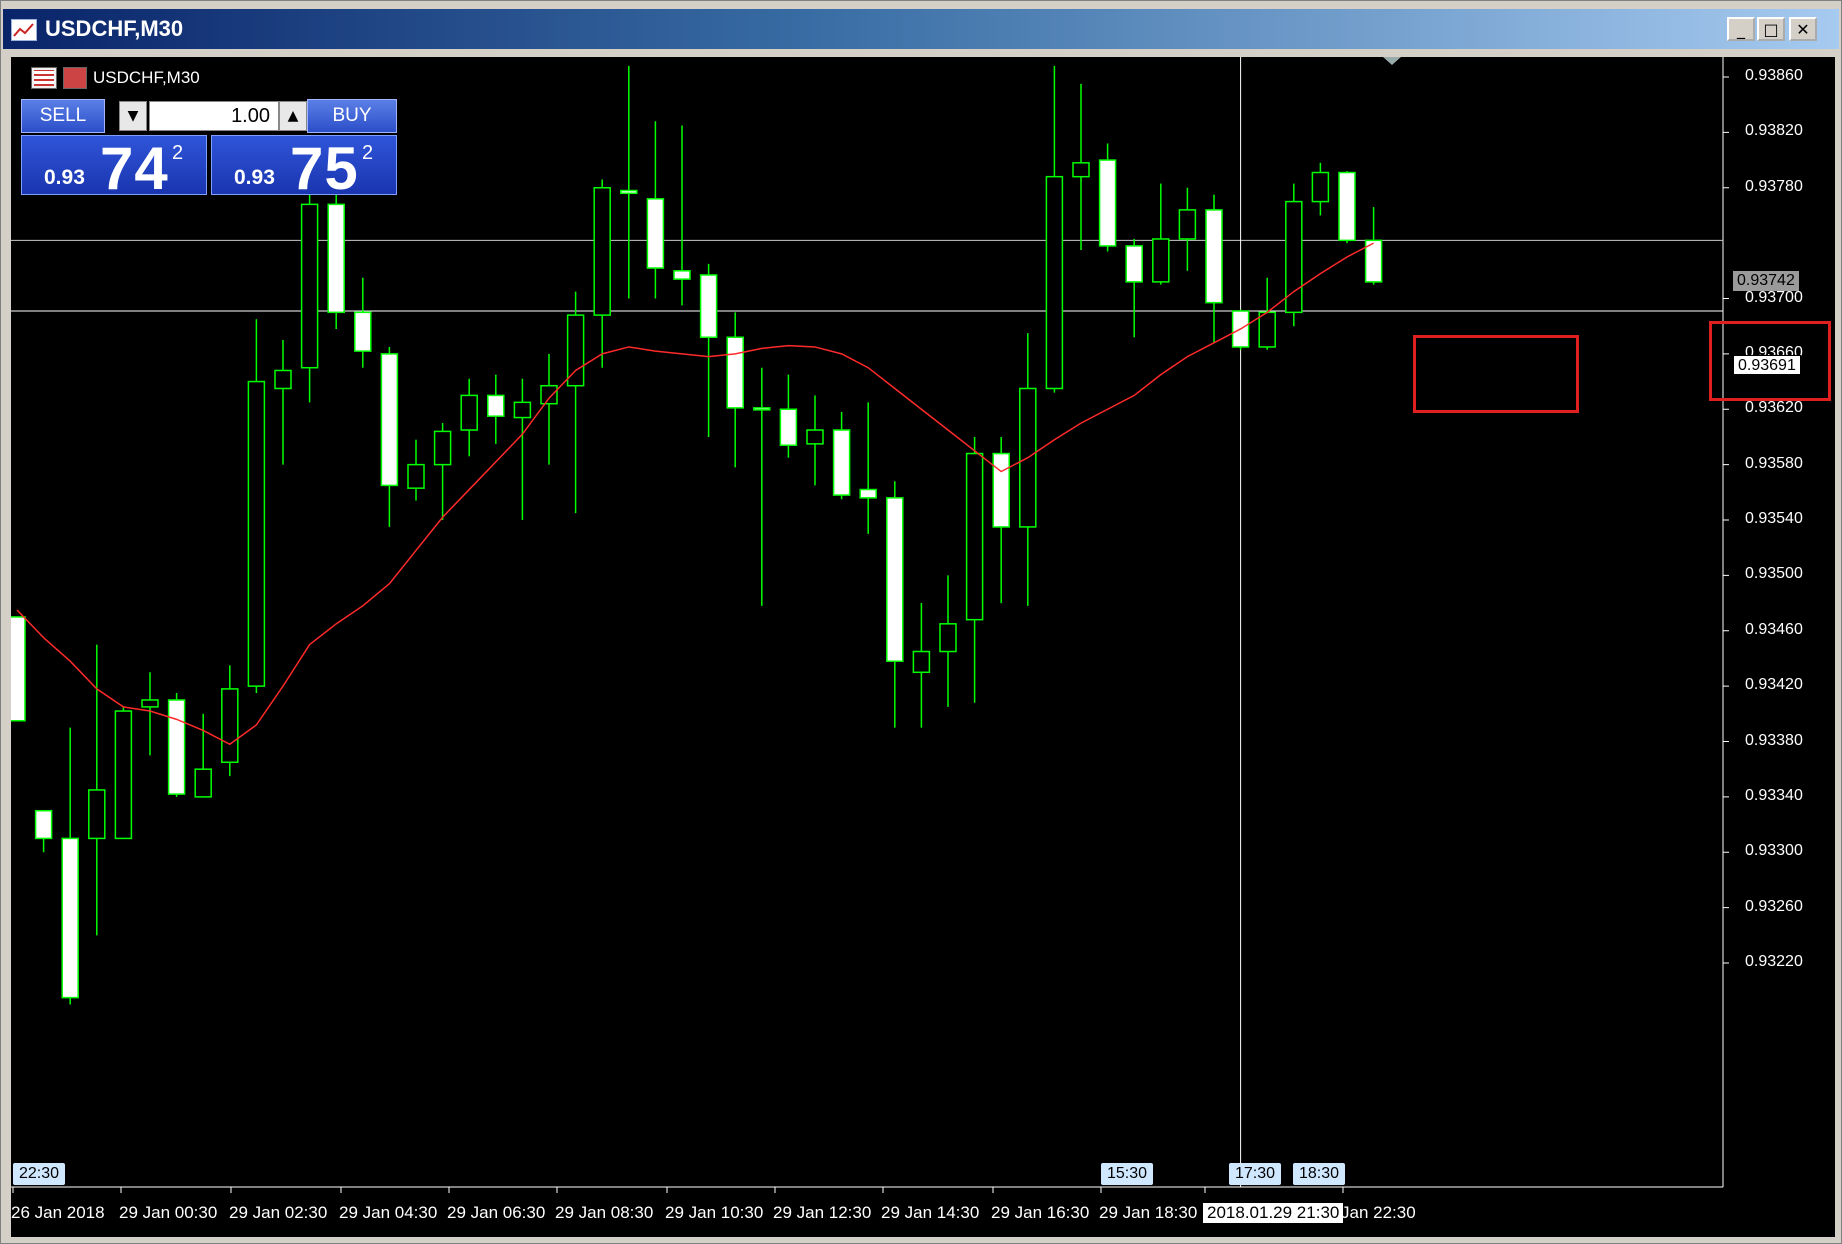  I want to click on price-axis-label: 0.93260, so click(1774, 906).